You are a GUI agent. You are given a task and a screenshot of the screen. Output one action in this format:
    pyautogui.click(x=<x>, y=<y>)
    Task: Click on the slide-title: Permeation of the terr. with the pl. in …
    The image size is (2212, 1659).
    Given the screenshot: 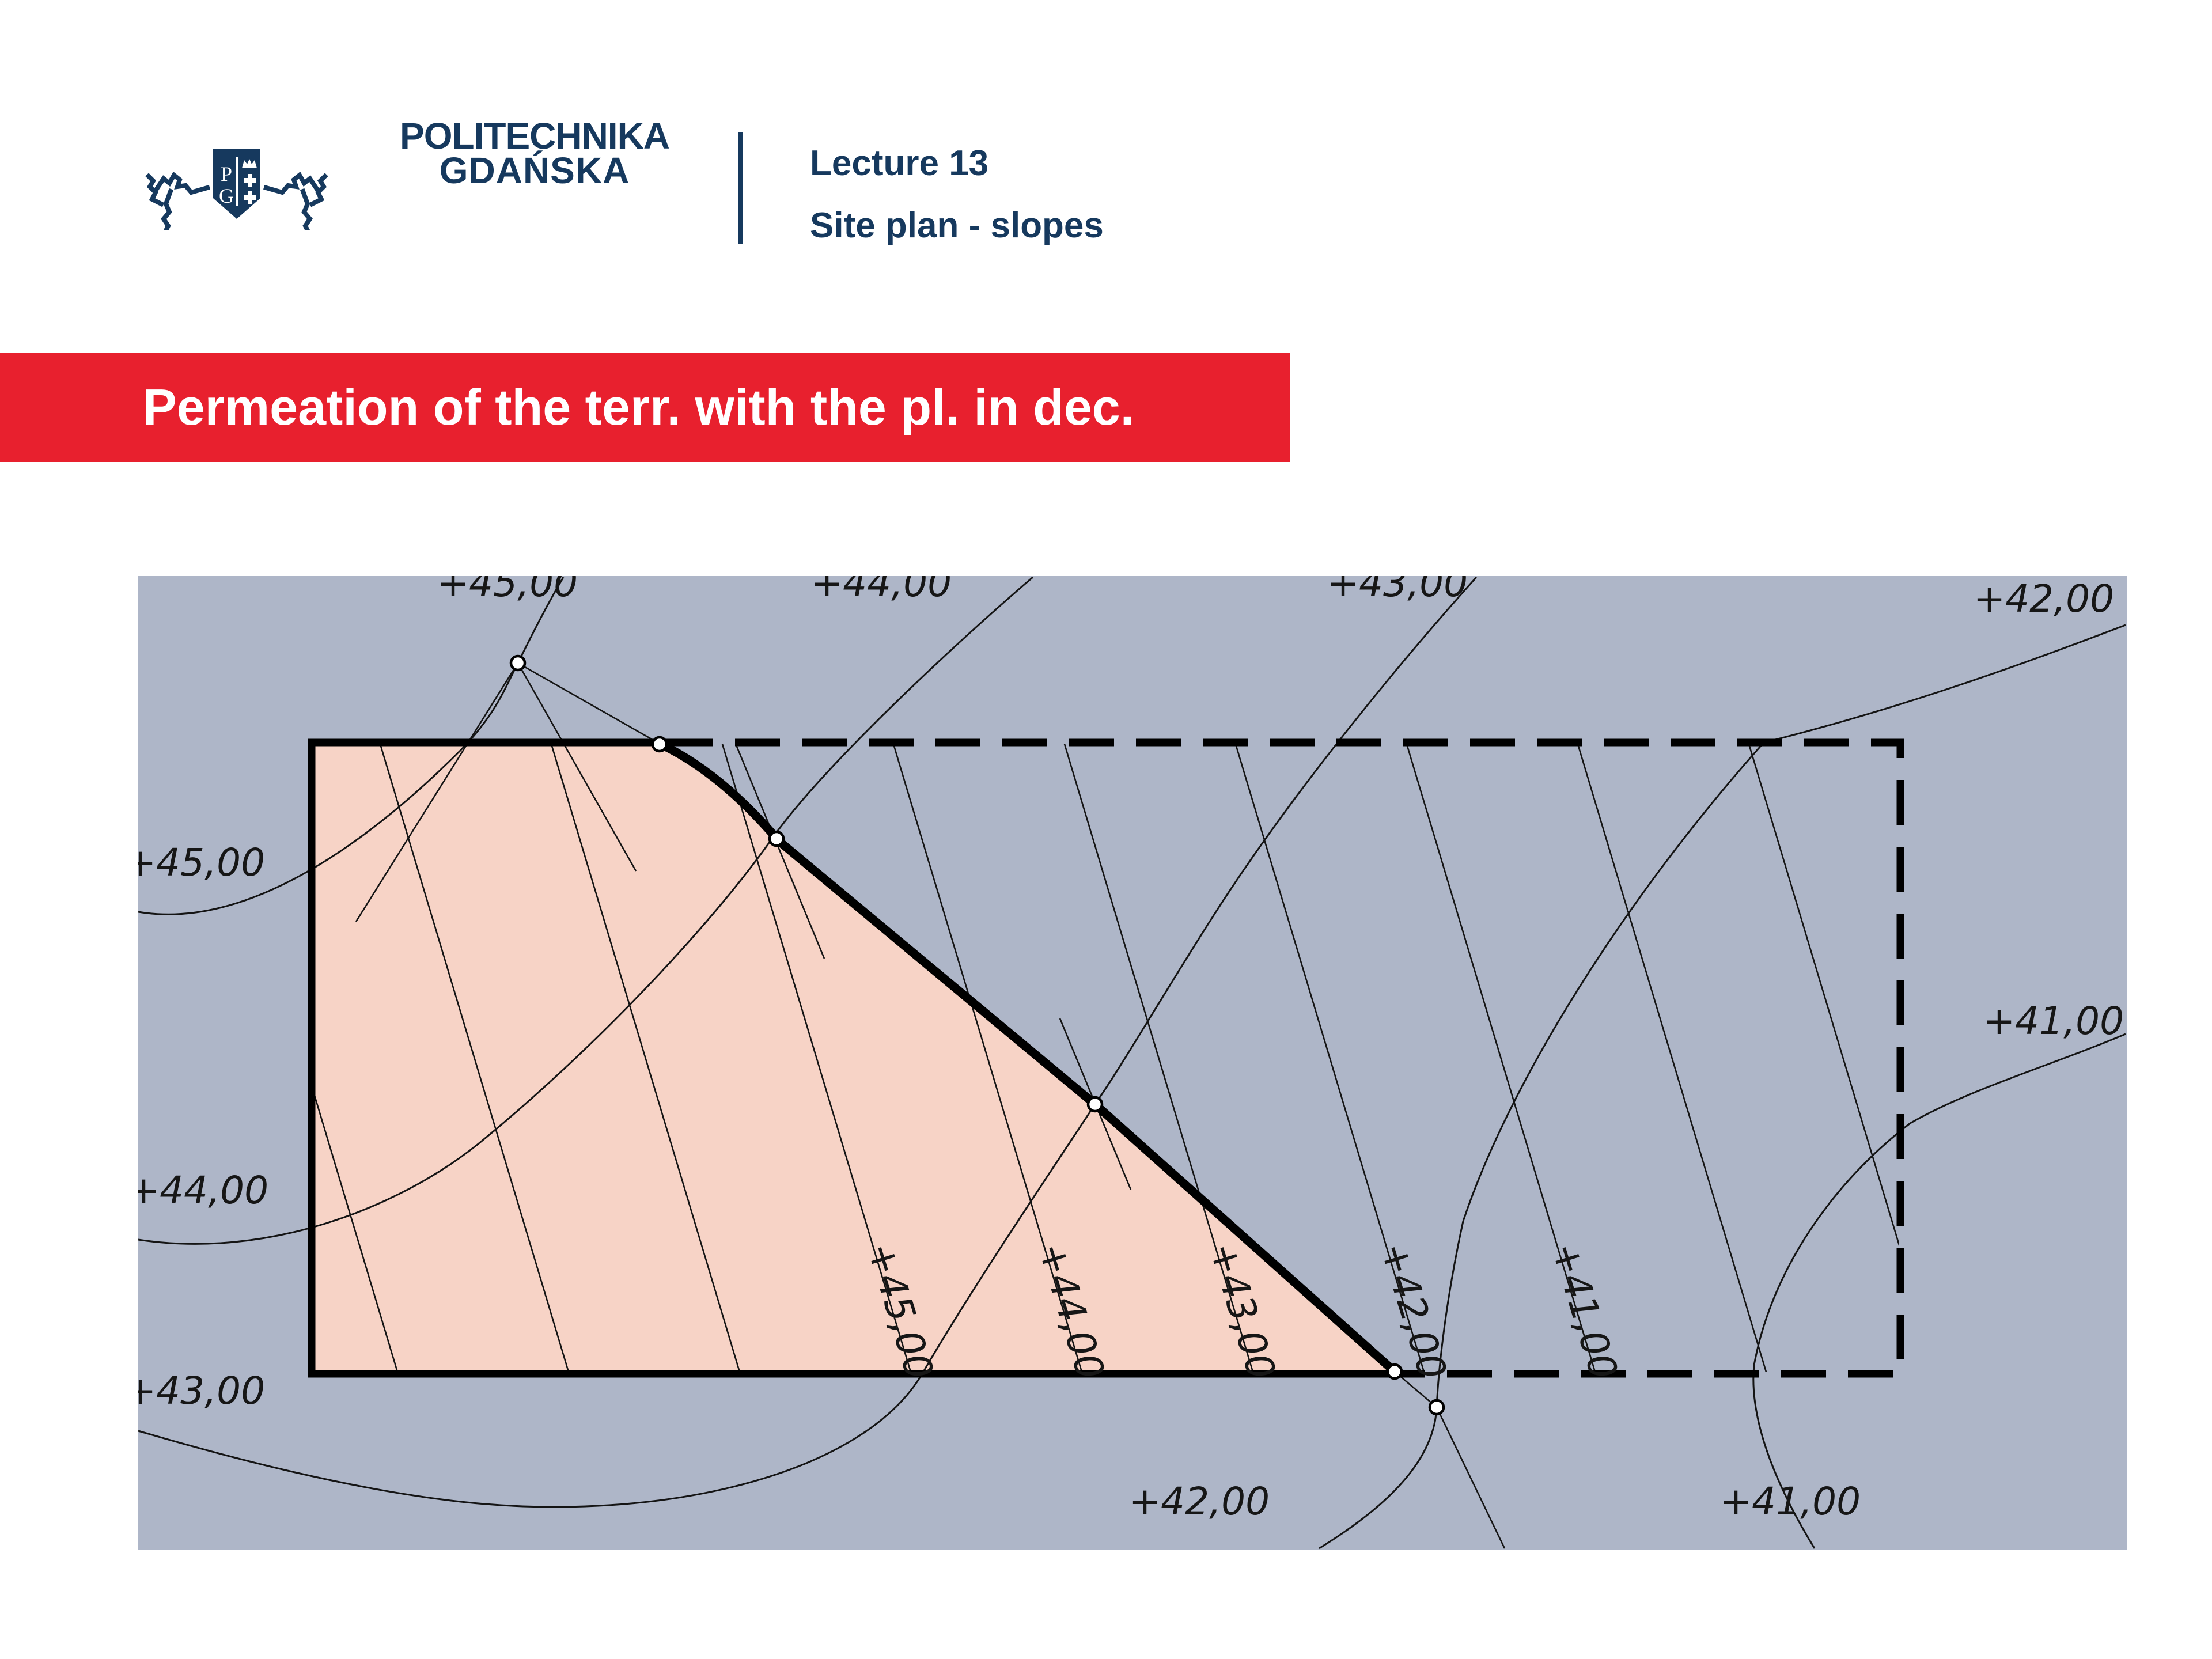 What is the action you would take?
    pyautogui.click(x=639, y=406)
    